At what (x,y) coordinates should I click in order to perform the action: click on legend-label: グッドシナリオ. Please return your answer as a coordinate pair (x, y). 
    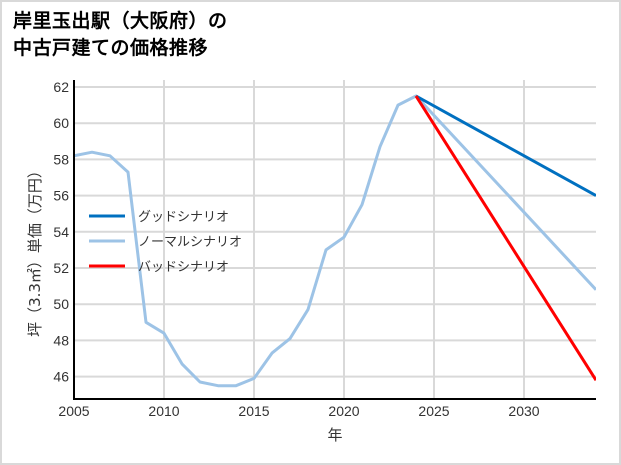
    Looking at the image, I should click on (183, 217).